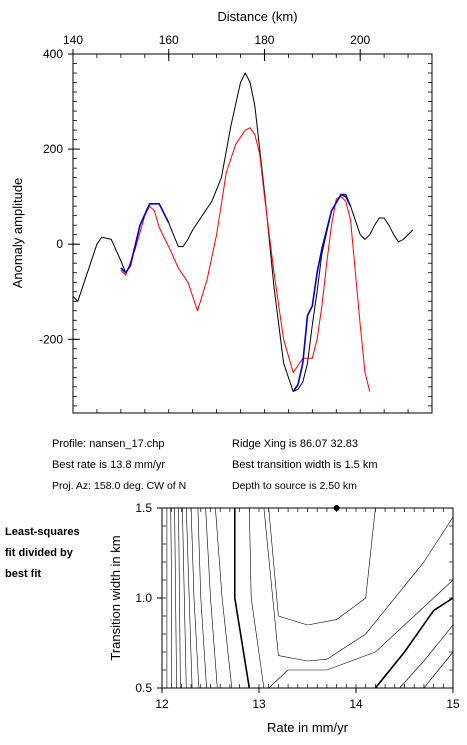 This screenshot has width=467, height=745. What do you see at coordinates (294, 486) in the screenshot?
I see `info-depth: Depth to source is 2.50 km` at bounding box center [294, 486].